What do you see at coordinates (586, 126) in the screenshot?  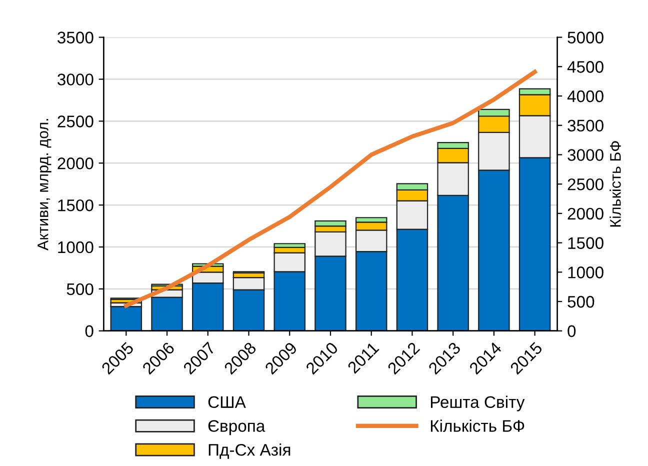 I see `y2-tick-label: 3500` at bounding box center [586, 126].